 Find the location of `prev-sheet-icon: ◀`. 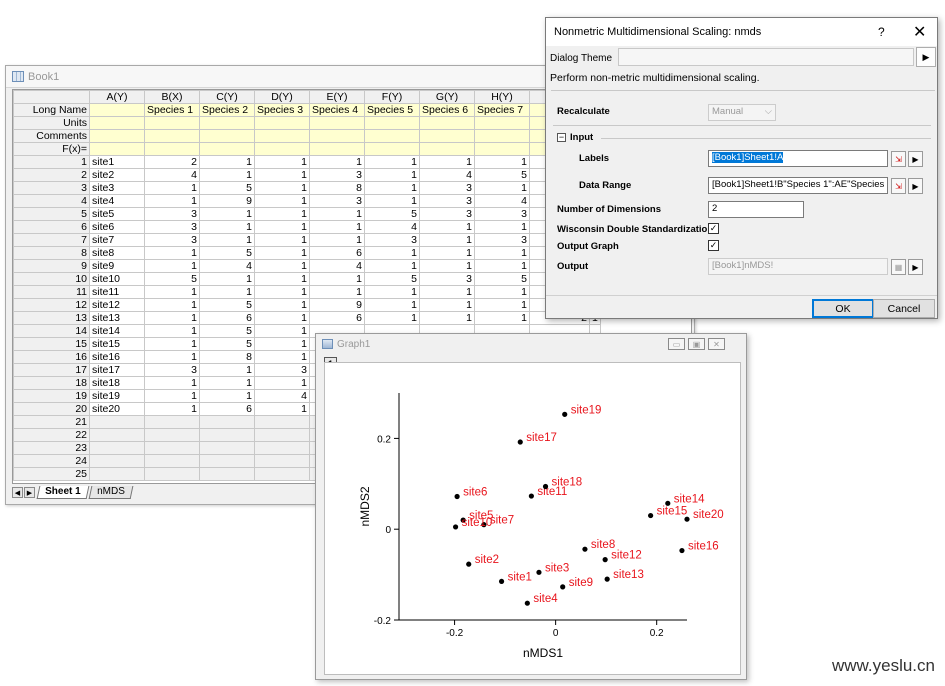

prev-sheet-icon: ◀ is located at coordinates (17, 492).